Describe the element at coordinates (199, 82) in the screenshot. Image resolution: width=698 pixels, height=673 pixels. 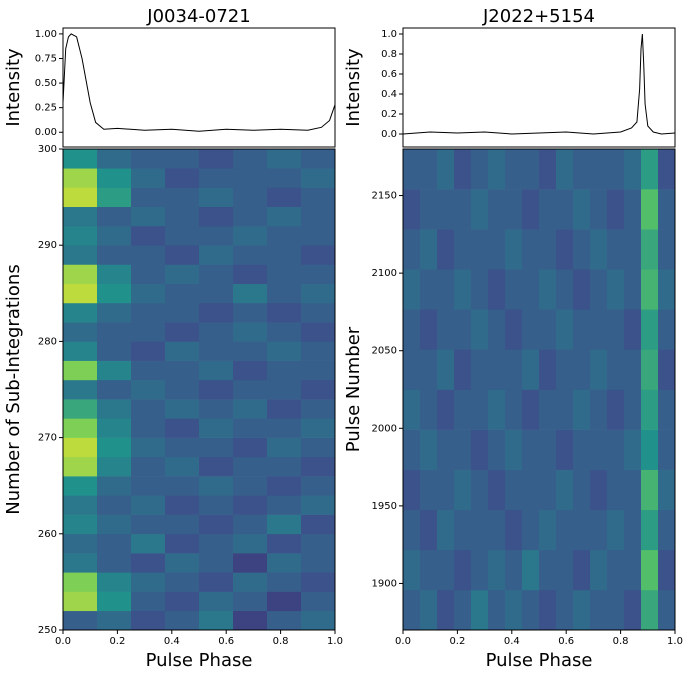
I see `profile-line` at that location.